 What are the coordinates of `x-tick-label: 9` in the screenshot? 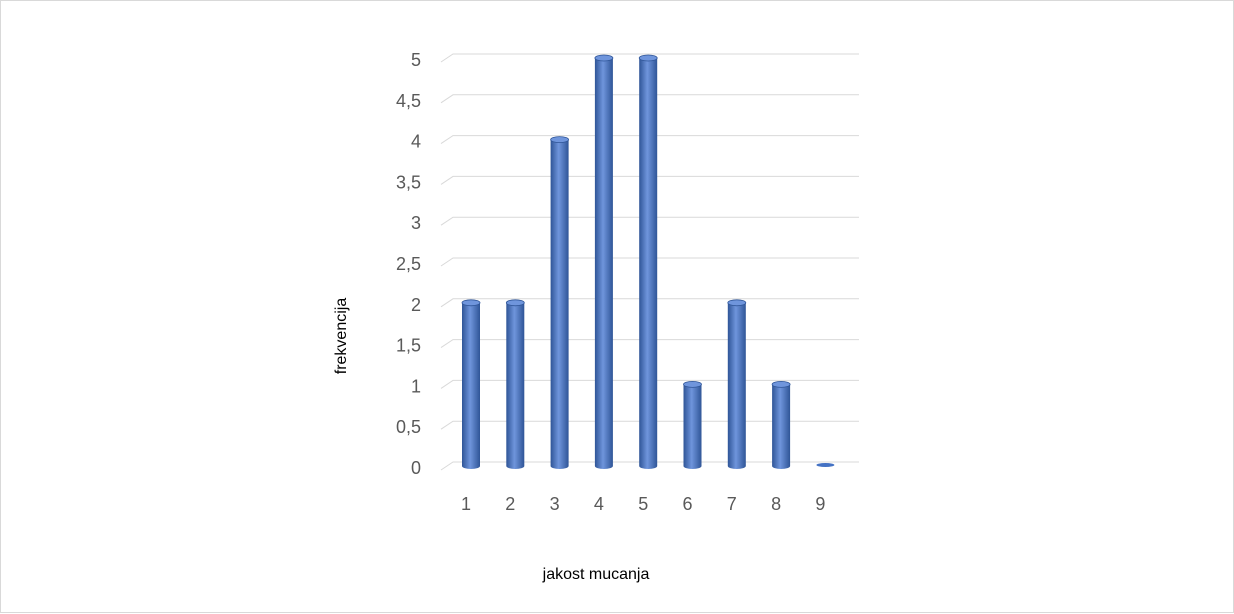 It's located at (820, 504).